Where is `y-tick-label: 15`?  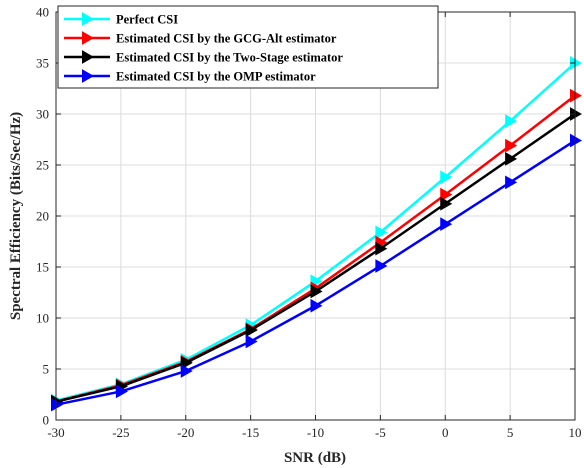
y-tick-label: 15 is located at coordinates (42, 267).